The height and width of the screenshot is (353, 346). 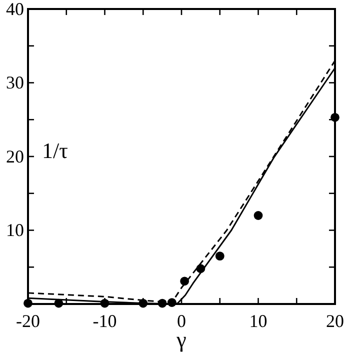 What do you see at coordinates (258, 320) in the screenshot?
I see `x-tick-label: 10` at bounding box center [258, 320].